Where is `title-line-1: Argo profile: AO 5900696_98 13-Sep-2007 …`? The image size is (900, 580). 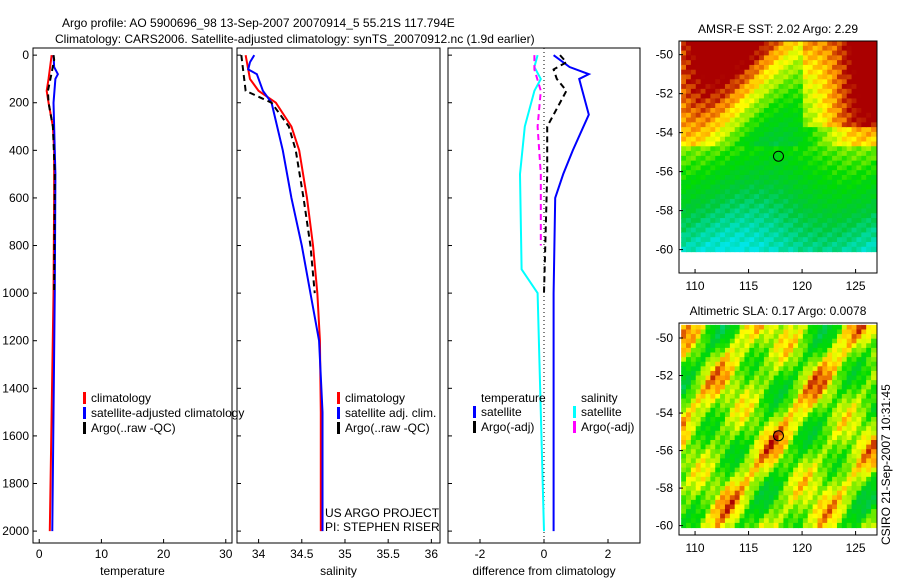 title-line-1: Argo profile: AO 5900696_98 13-Sep-2007 … is located at coordinates (258, 23).